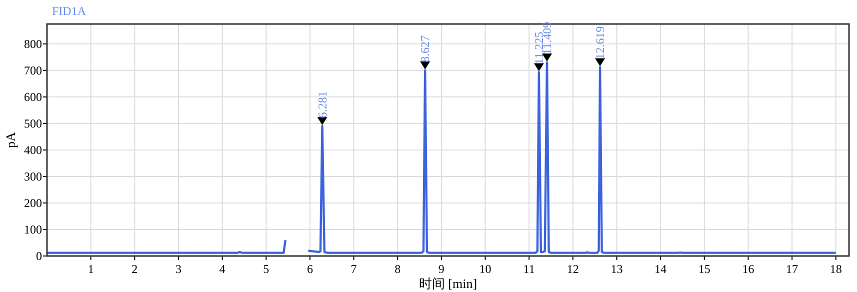 The width and height of the screenshot is (857, 292). Describe the element at coordinates (33, 70) in the screenshot. I see `y-tick-label: 700` at that location.